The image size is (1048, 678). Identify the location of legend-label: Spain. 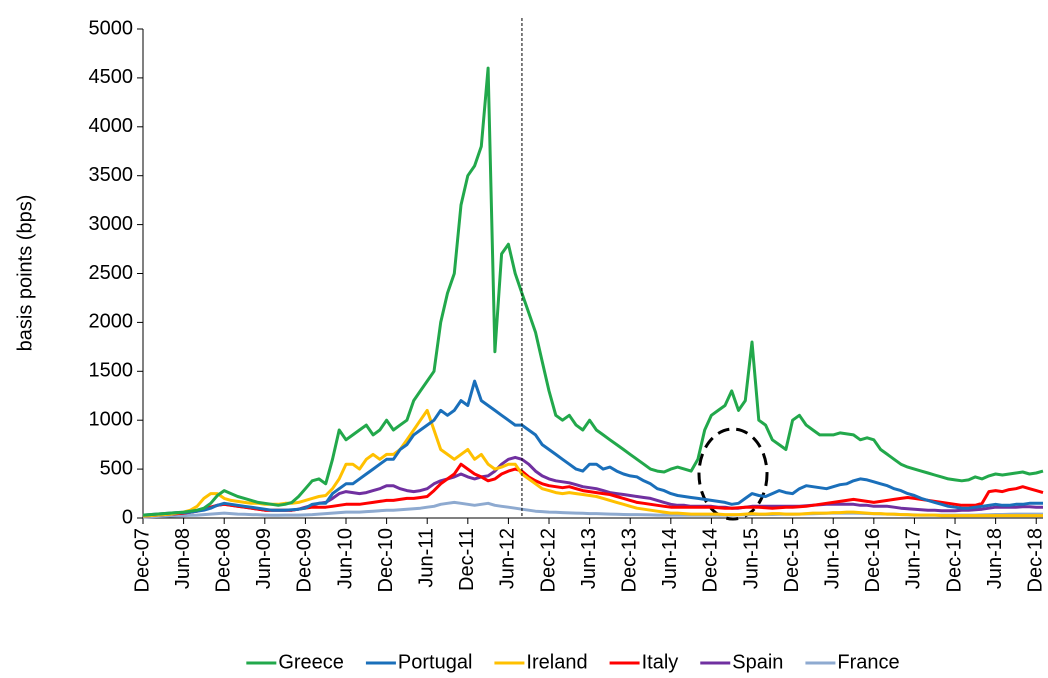
(757, 662).